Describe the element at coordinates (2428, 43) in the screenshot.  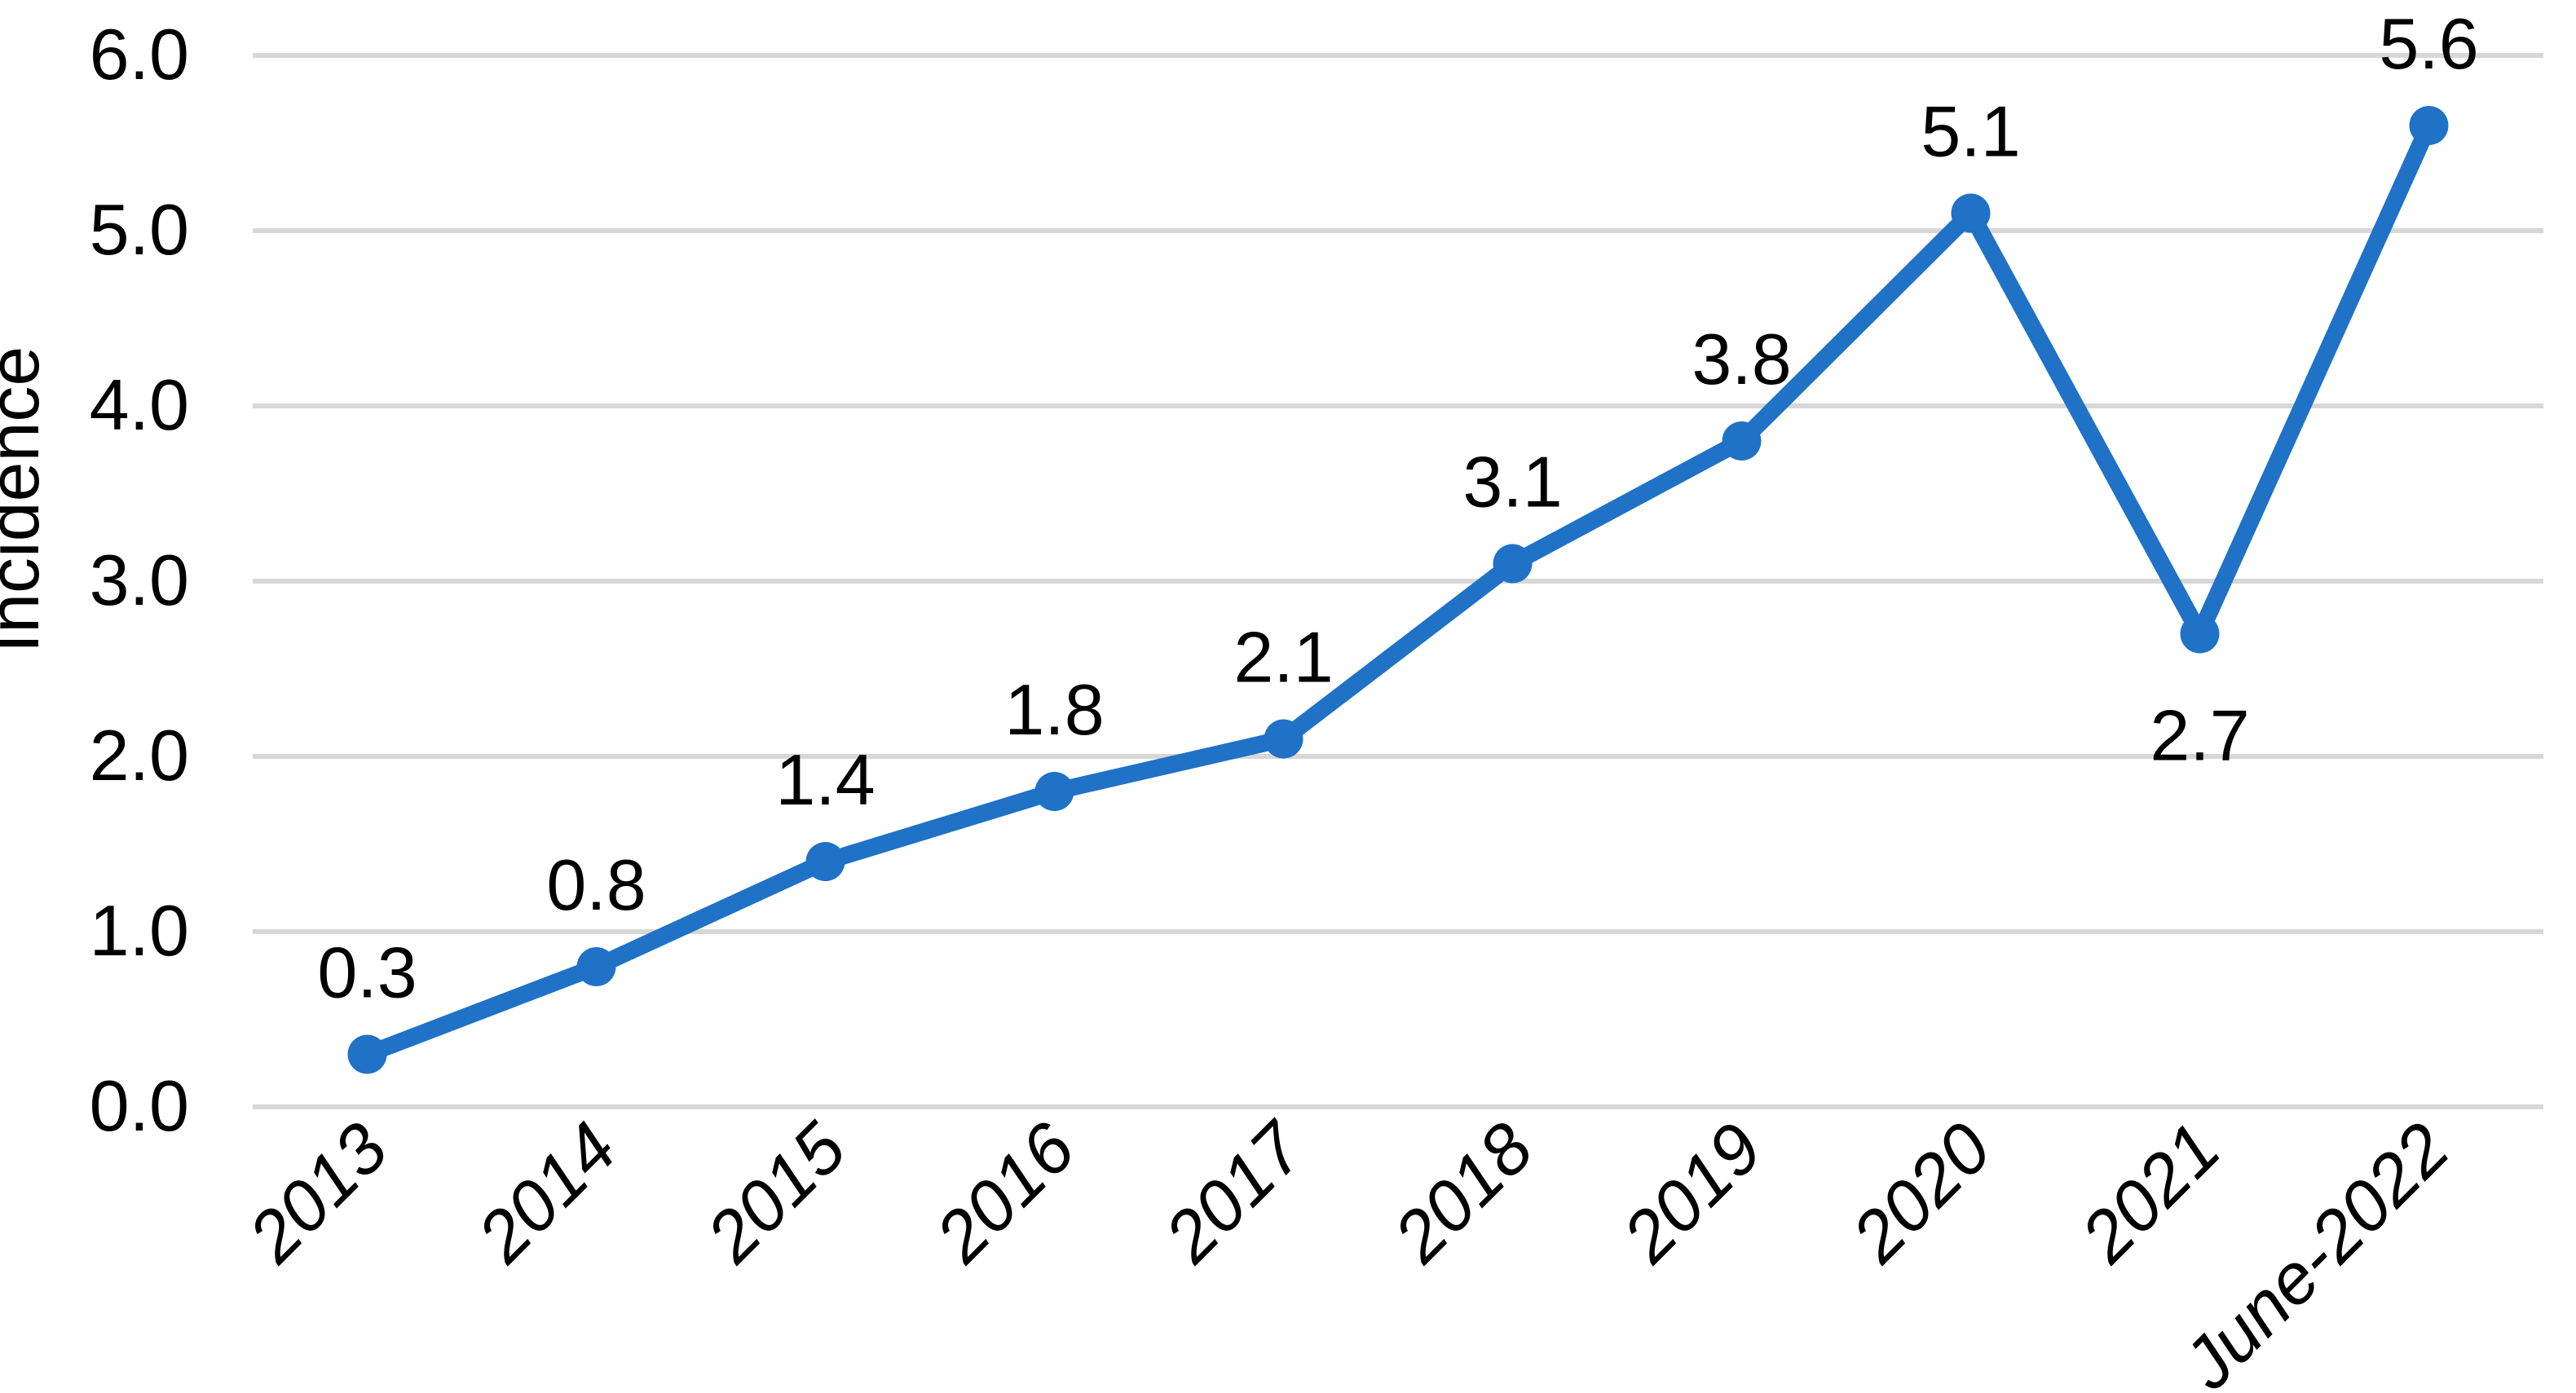
I see `data-label: 5.6` at that location.